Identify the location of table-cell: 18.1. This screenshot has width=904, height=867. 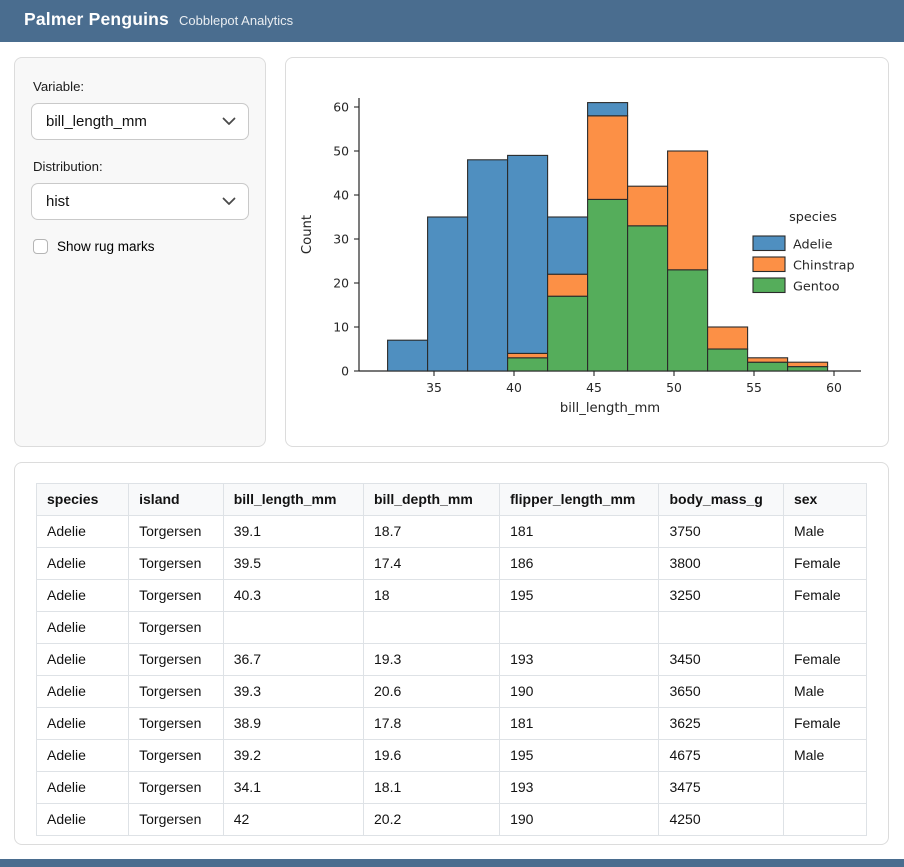
(431, 787).